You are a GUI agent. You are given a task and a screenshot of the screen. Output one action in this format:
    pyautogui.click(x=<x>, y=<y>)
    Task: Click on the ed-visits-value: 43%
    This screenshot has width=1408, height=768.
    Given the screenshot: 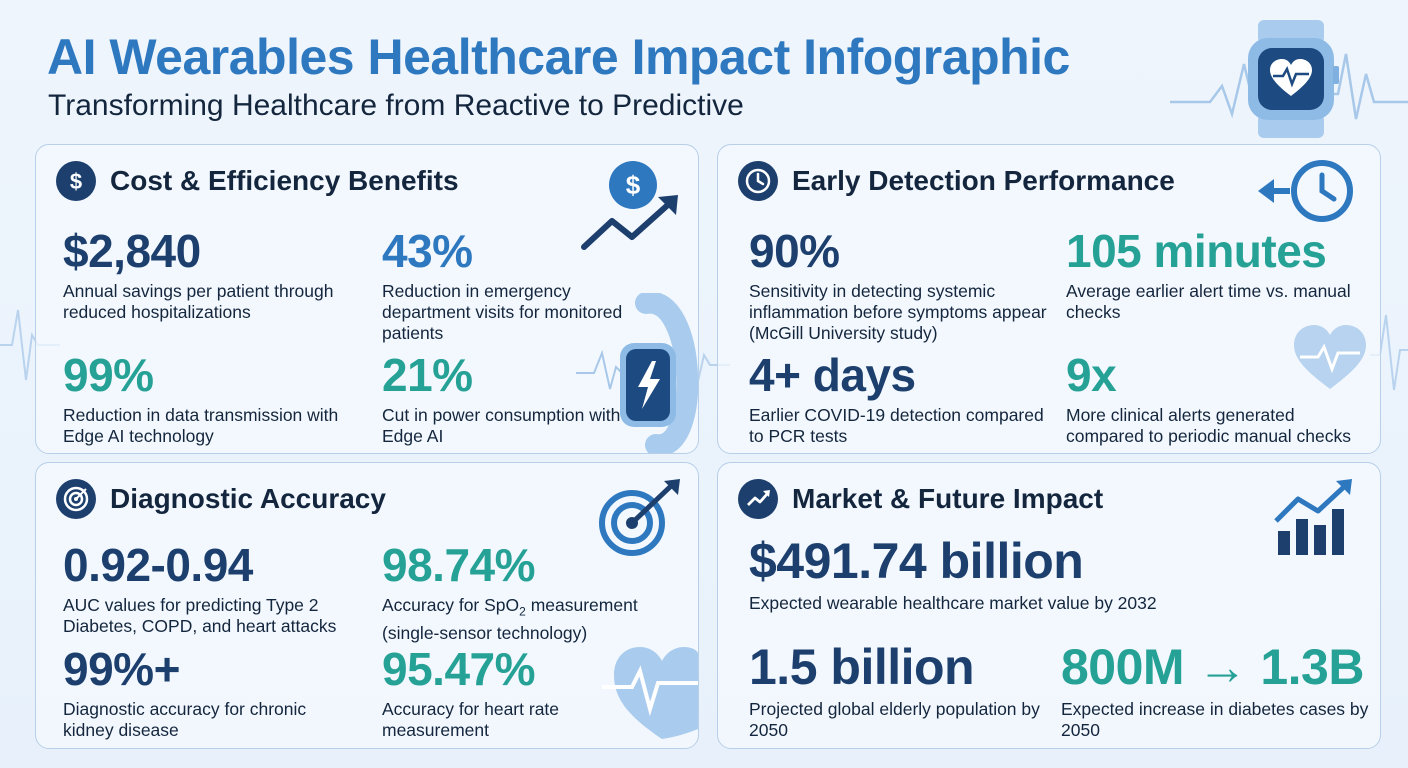 What is the action you would take?
    pyautogui.click(x=427, y=251)
    